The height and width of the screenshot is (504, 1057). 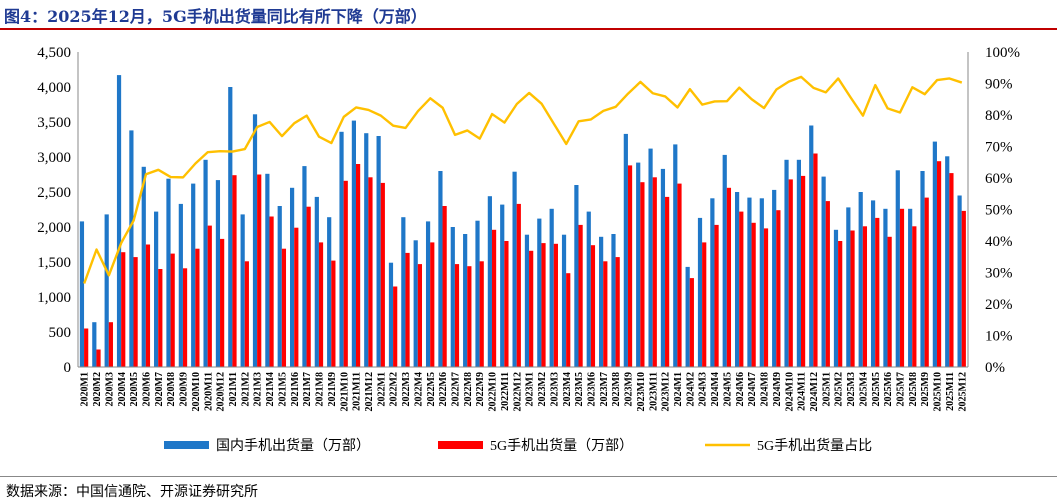 What do you see at coordinates (134, 389) in the screenshot?
I see `x-tick-label: 2020M5` at bounding box center [134, 389].